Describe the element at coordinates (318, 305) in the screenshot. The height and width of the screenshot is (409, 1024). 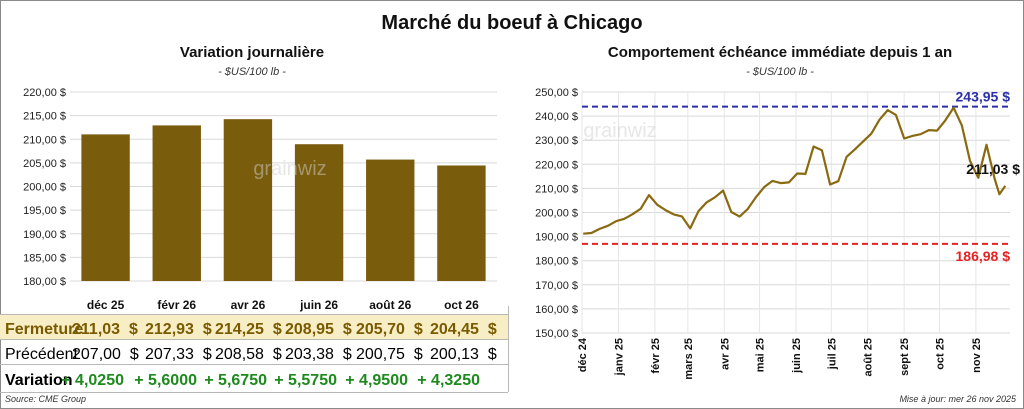
I see `x-tick-label: juin 26` at that location.